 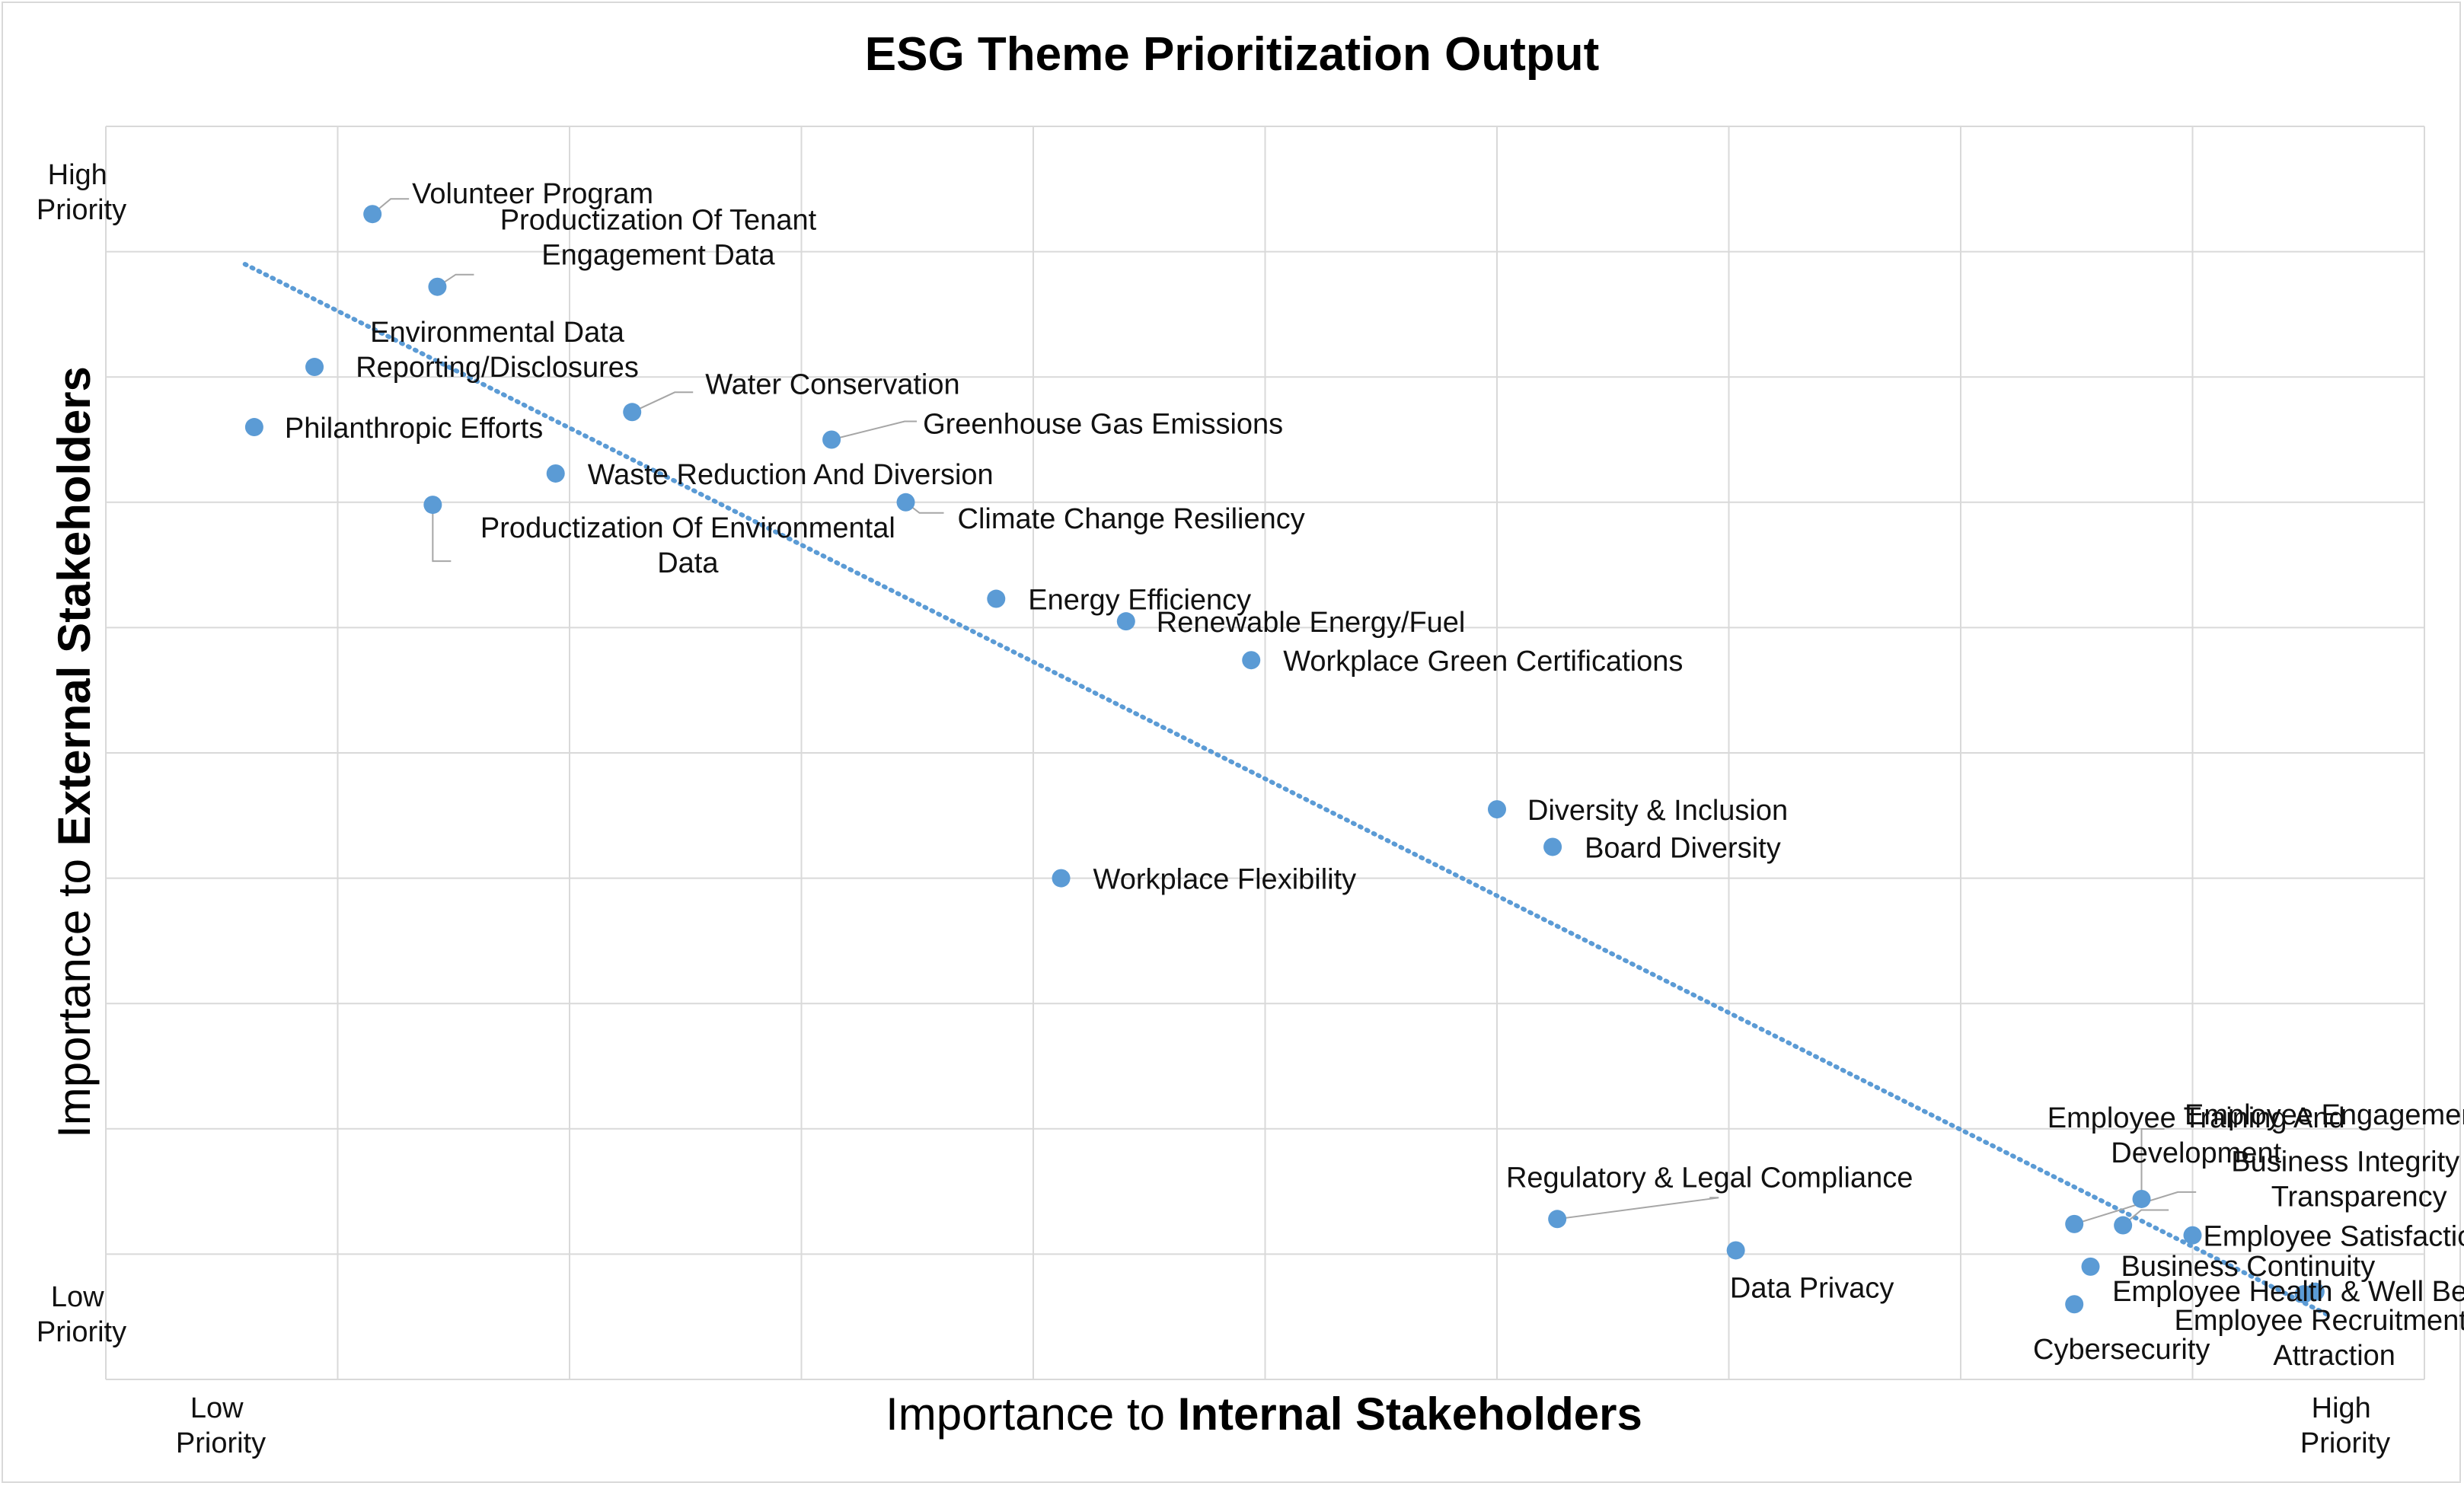 I want to click on point-label-14: Workplace Flexibility, so click(x=1225, y=880).